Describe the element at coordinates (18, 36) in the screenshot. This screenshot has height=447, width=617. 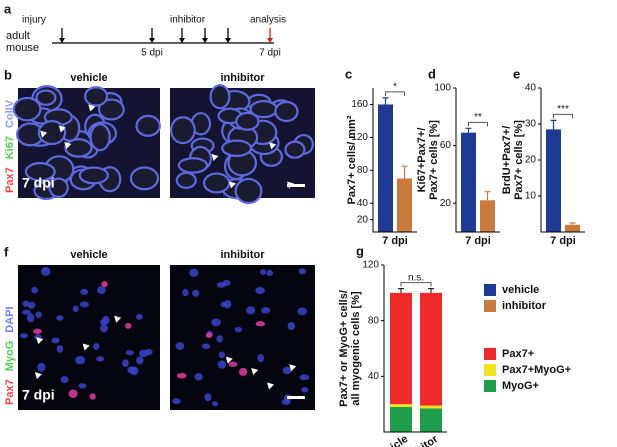
I see `timeline-label: adult` at that location.